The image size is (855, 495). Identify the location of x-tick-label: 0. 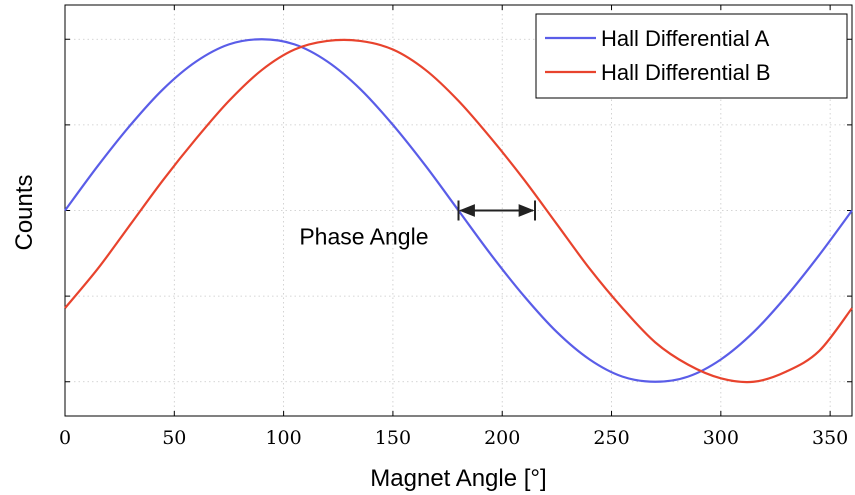
(65, 438).